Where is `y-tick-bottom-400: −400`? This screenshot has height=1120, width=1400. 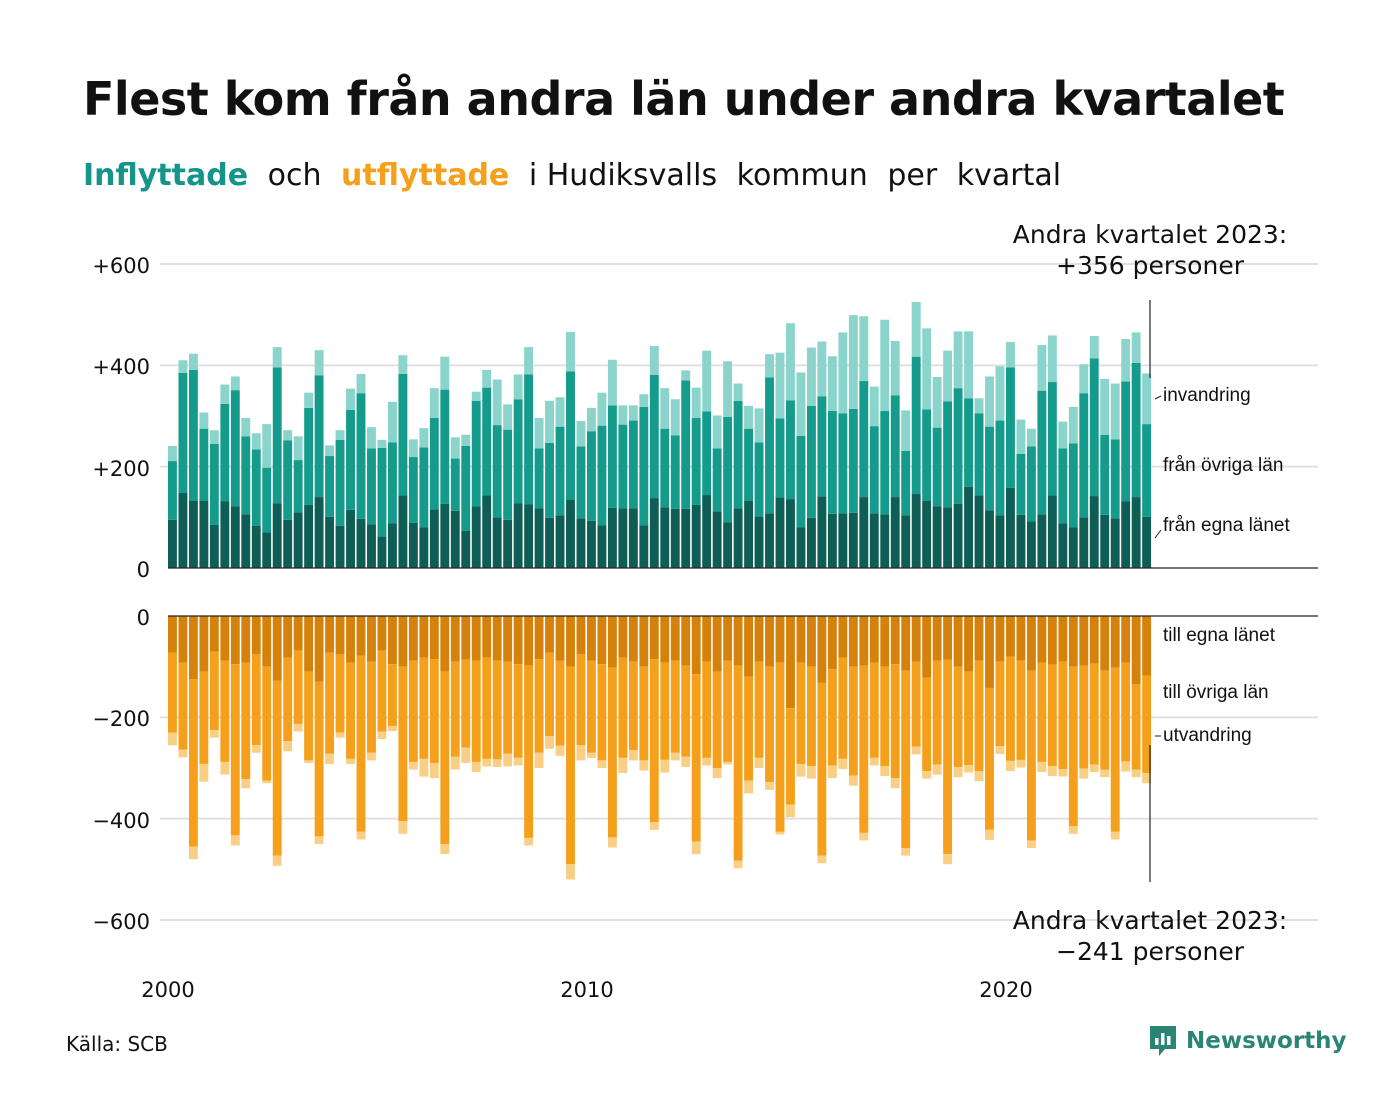 y-tick-bottom-400: −400 is located at coordinates (121, 821).